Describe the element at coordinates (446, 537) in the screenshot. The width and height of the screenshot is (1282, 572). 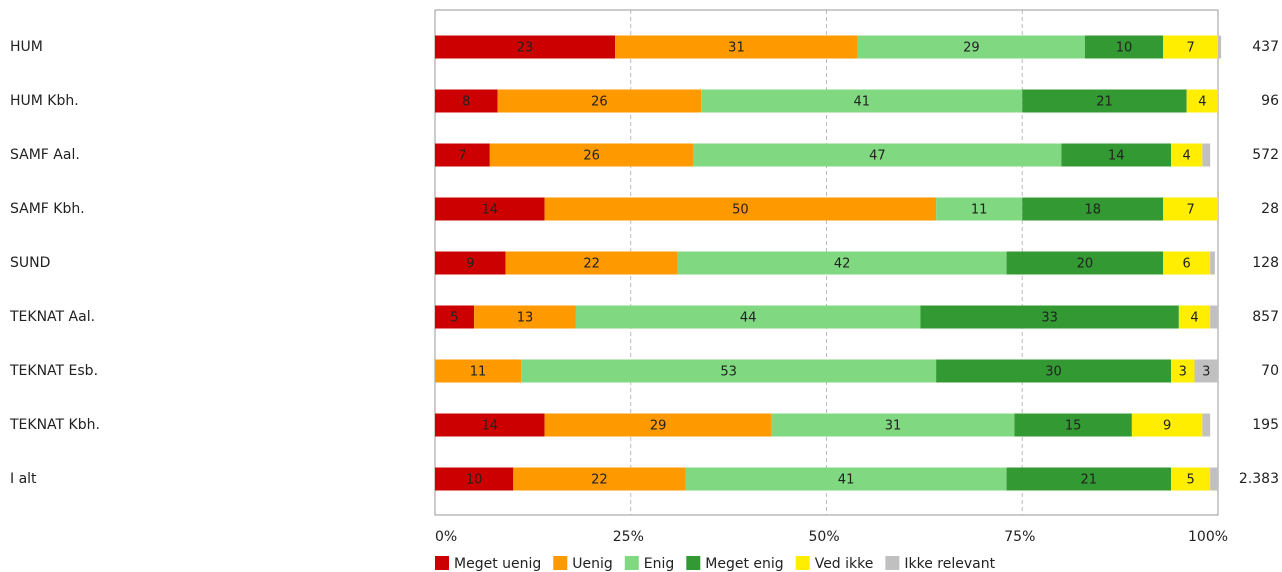
I see `x-tick-label: 0%` at that location.